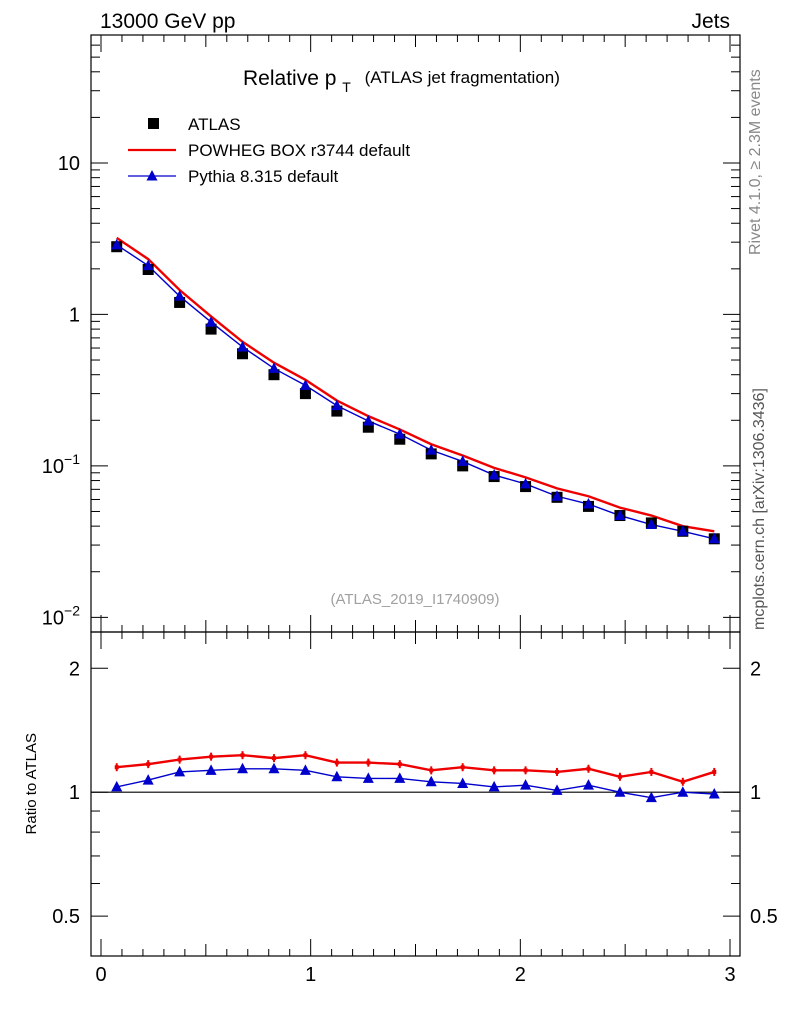  What do you see at coordinates (764, 917) in the screenshot?
I see `ratio-y-tick-label-right: 0.5` at bounding box center [764, 917].